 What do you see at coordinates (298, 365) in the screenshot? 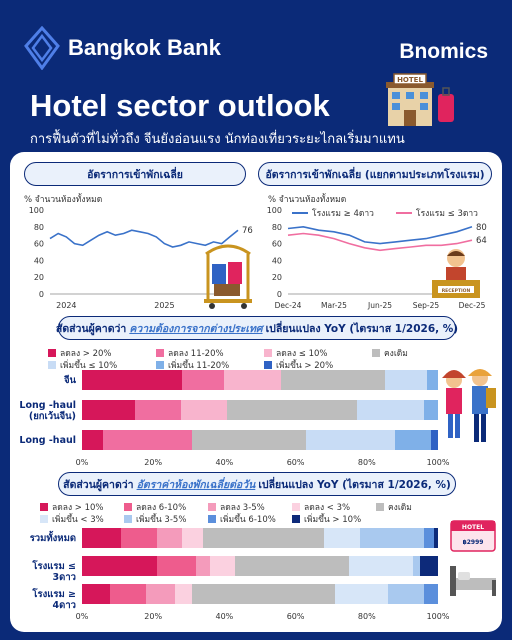
I see `legend-item: เพิ่มขึ้น > 20%` at bounding box center [298, 365].